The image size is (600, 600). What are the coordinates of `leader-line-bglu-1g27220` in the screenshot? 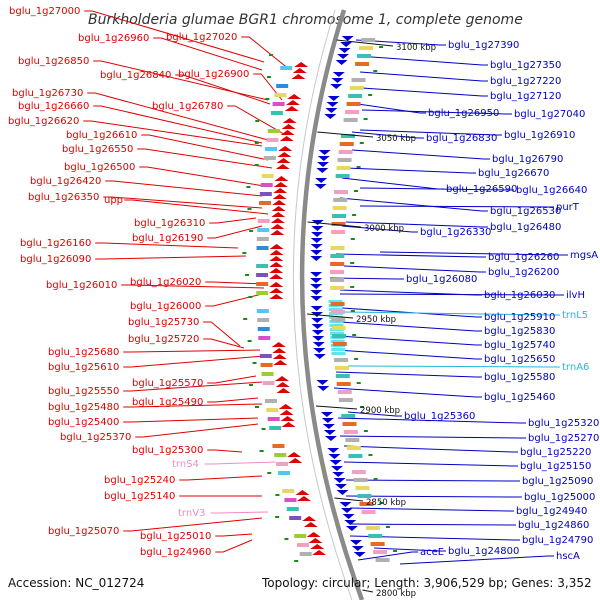 It's located at (423, 76).